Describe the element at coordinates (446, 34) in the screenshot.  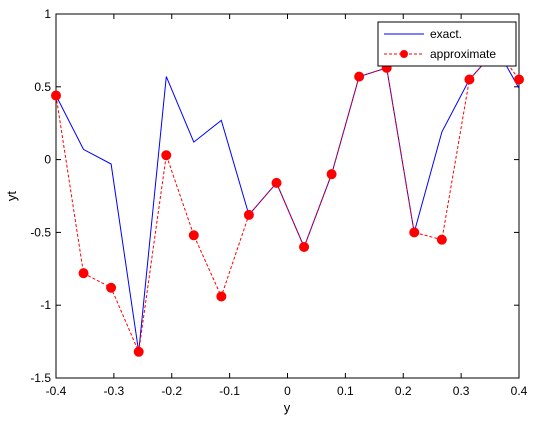
I see `legend-label-exact: exact.` at that location.